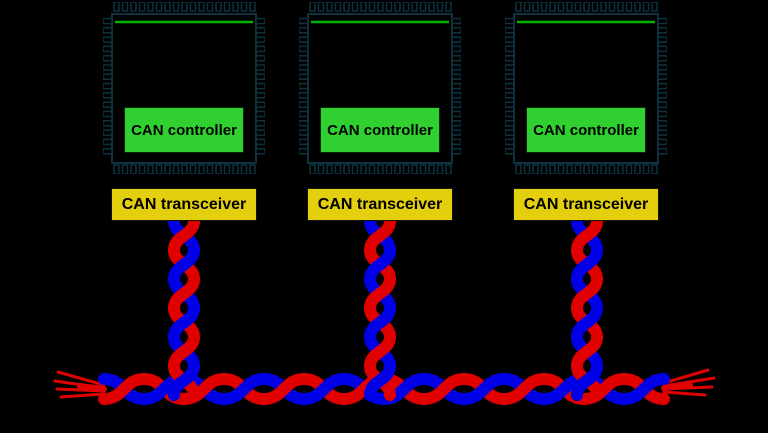  Describe the element at coordinates (80, 384) in the screenshot. I see `bus-frayed-end-left` at that location.